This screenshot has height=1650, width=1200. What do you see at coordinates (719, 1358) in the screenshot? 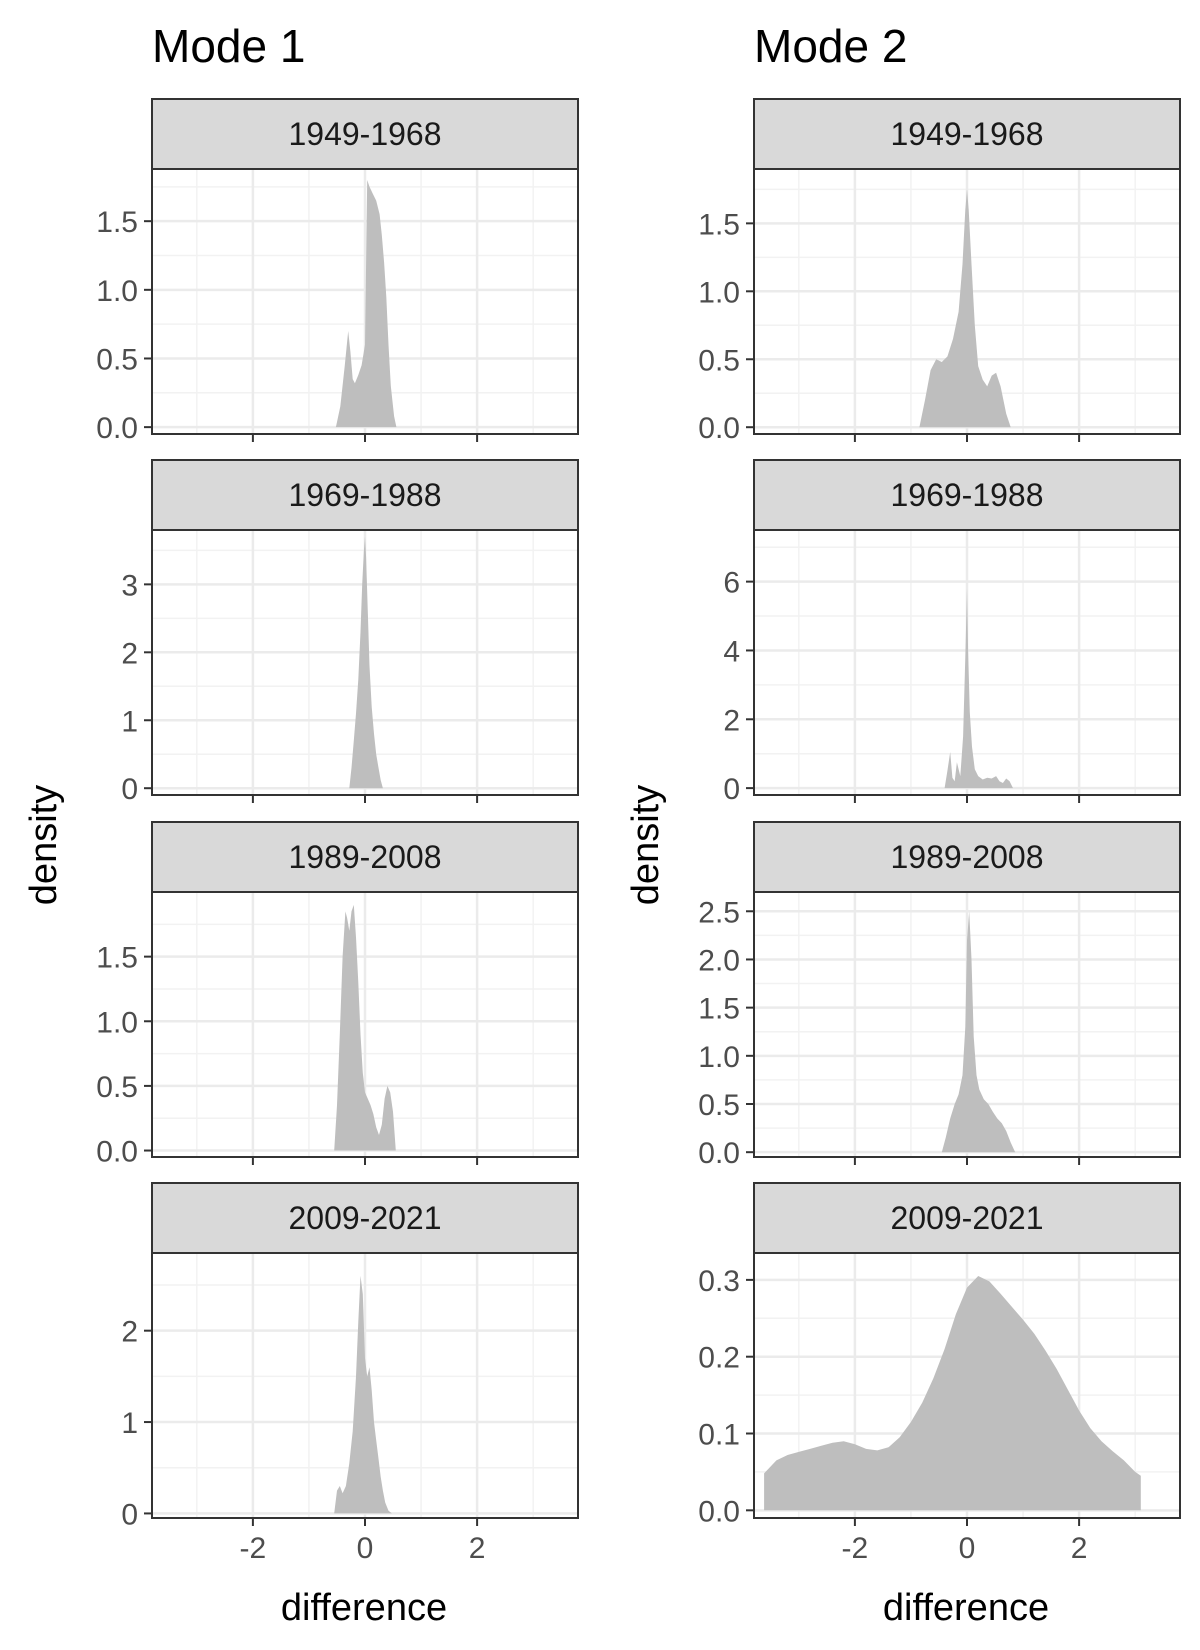
I see `y-tick-label: 0.2` at bounding box center [719, 1358].